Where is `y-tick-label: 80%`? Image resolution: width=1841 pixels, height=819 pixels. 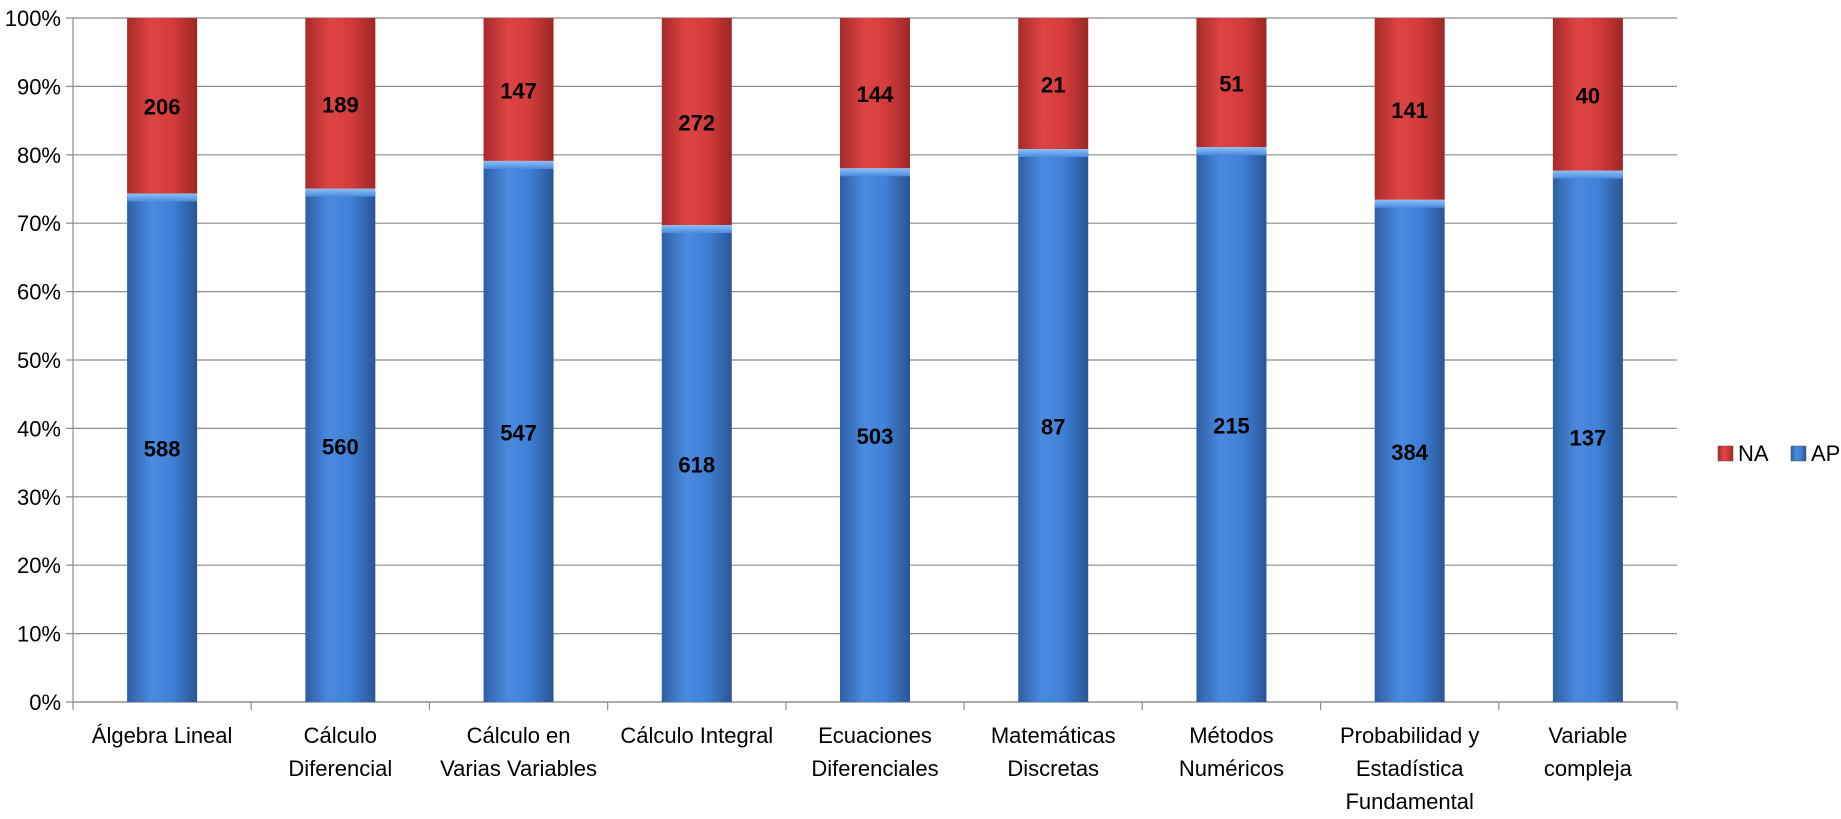 y-tick-label: 80% is located at coordinates (39, 155).